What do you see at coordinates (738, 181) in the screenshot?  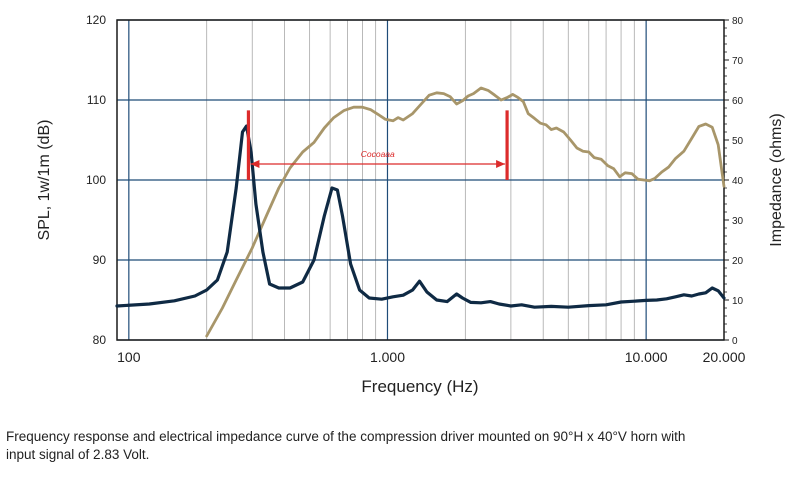 I see `y-right-tick-label: 40` at bounding box center [738, 181].